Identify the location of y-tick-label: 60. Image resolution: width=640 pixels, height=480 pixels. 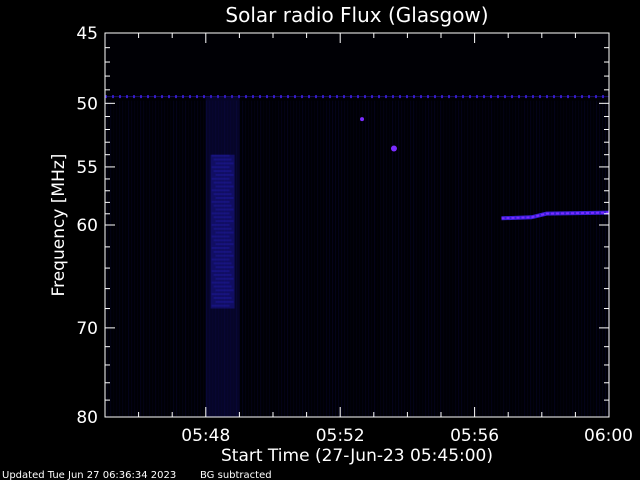
(87, 226).